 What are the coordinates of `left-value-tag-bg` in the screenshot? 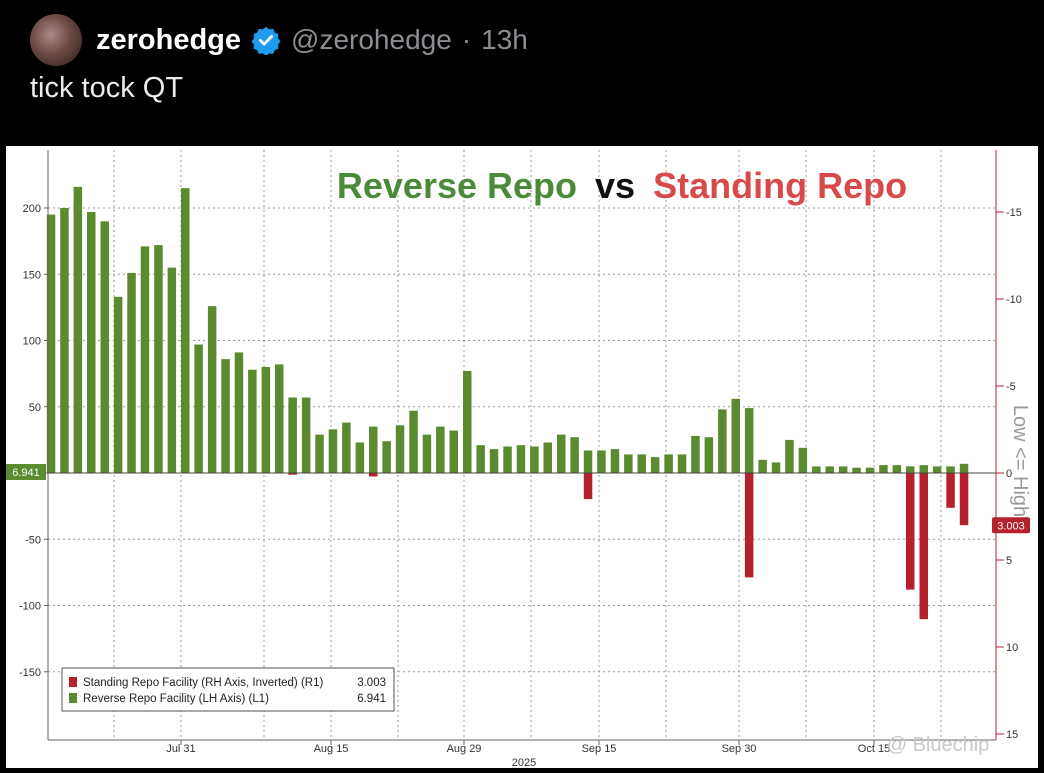 It's located at (26, 472).